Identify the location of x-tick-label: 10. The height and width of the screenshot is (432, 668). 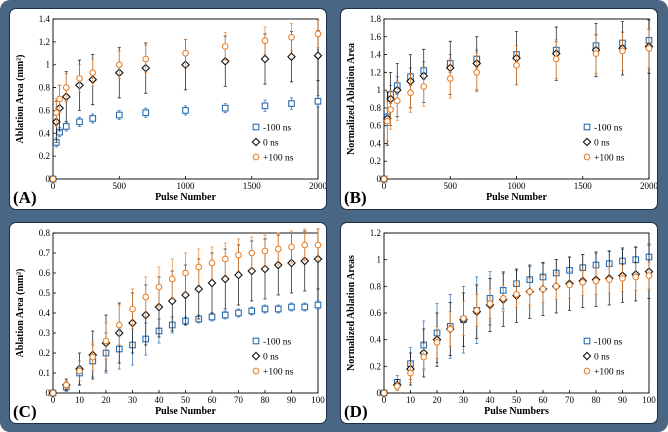
(411, 400).